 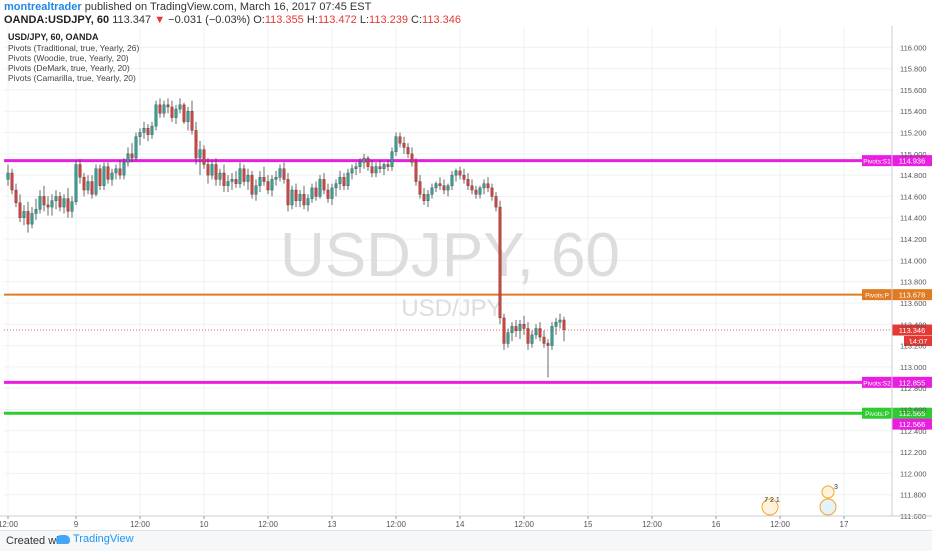 I want to click on author-link: montrealtrader, so click(x=43, y=7).